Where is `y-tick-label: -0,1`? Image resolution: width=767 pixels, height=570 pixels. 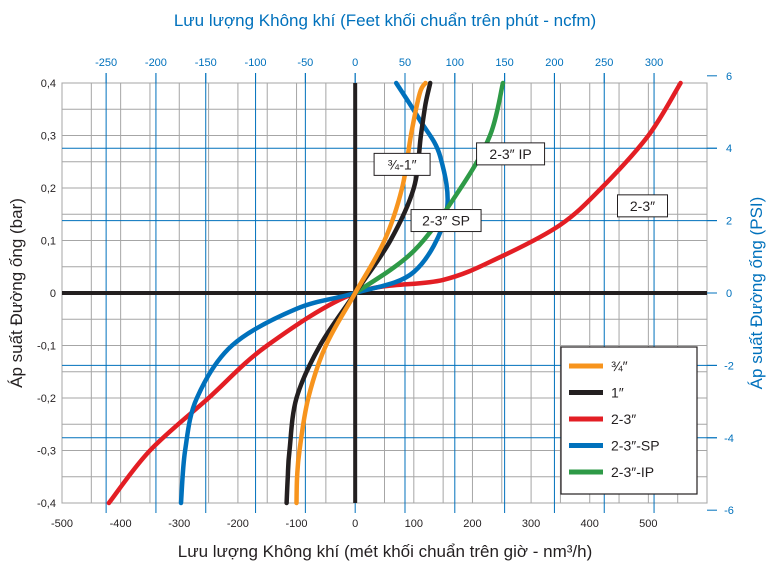 y-tick-label: -0,1 is located at coordinates (46, 347).